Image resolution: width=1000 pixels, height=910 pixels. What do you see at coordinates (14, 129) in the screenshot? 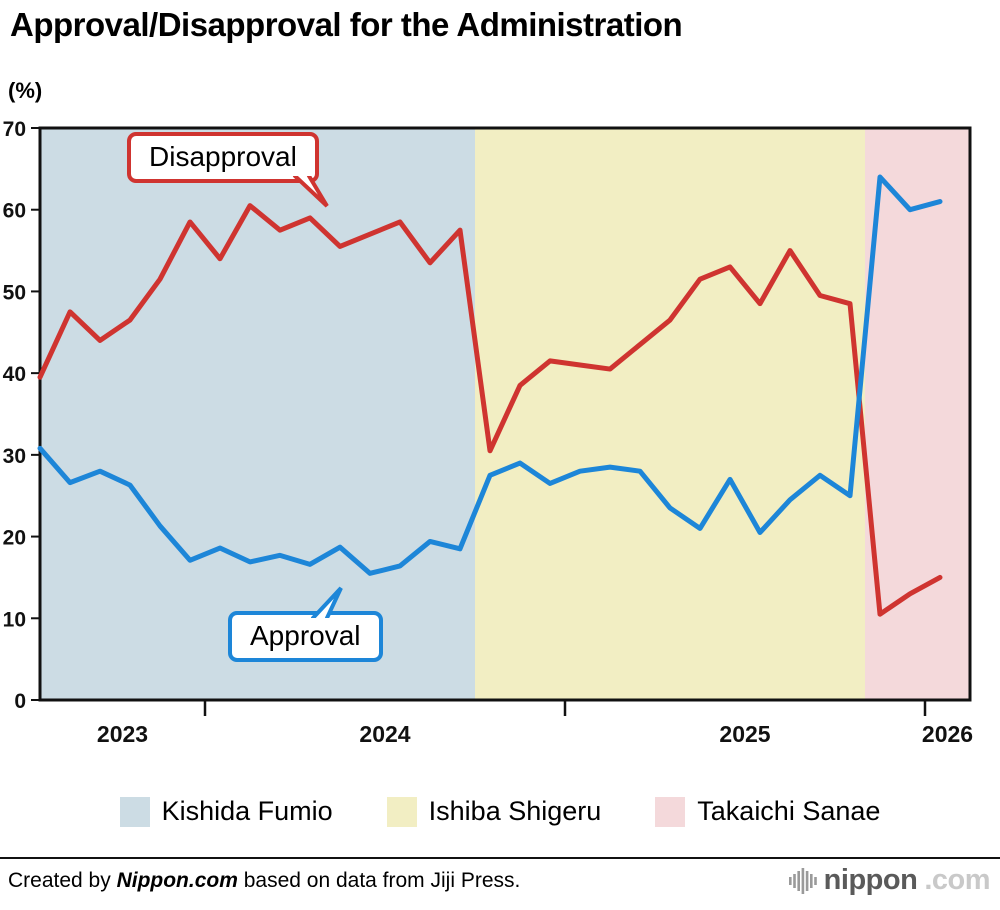
I see `y-tick-label: 70` at bounding box center [14, 129].